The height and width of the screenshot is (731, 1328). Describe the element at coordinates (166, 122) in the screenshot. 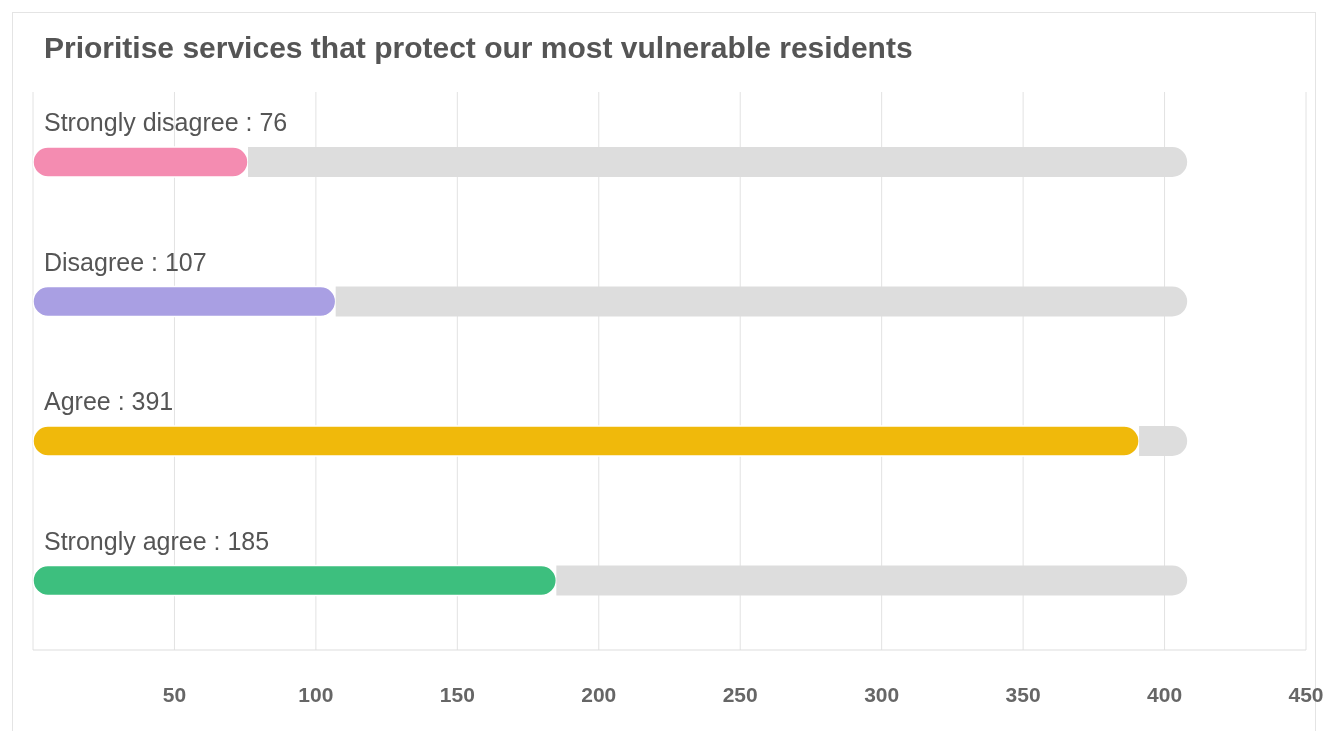

I see `y-tick-label: Strongly disagree : 76` at that location.